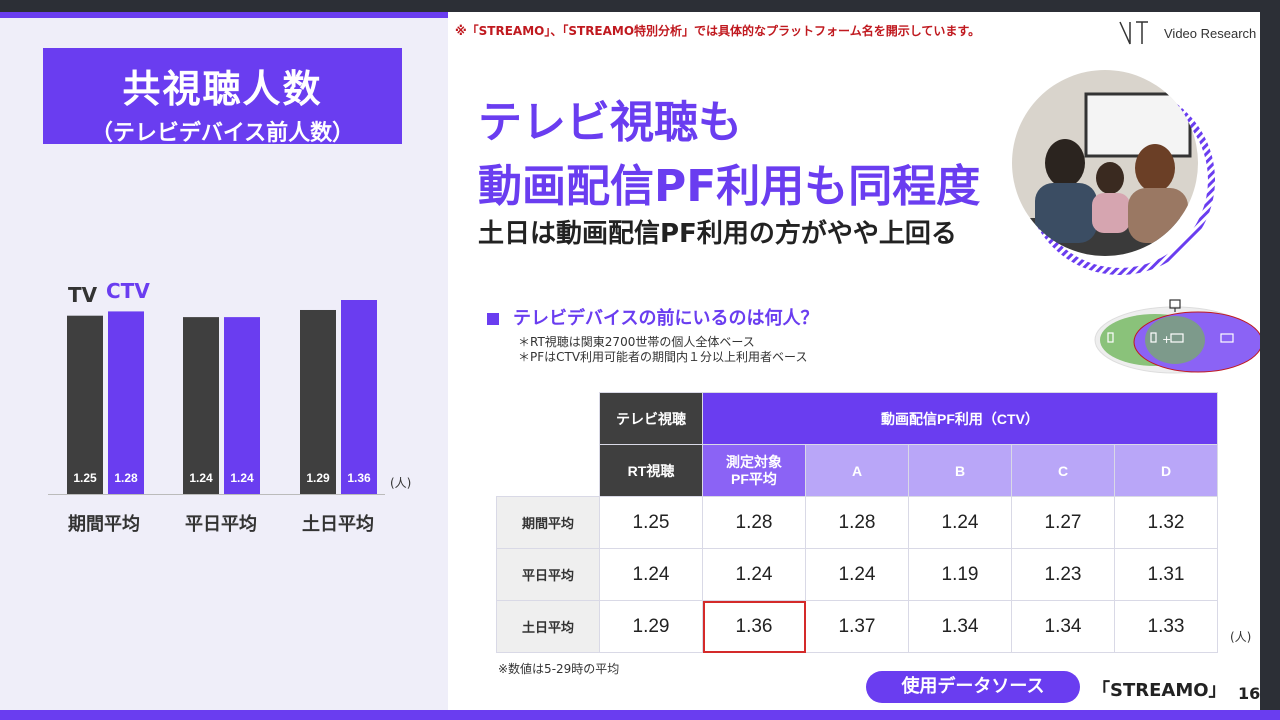 The height and width of the screenshot is (720, 1280). What do you see at coordinates (1166, 626) in the screenshot?
I see `table-cell: 1.33` at bounding box center [1166, 626].